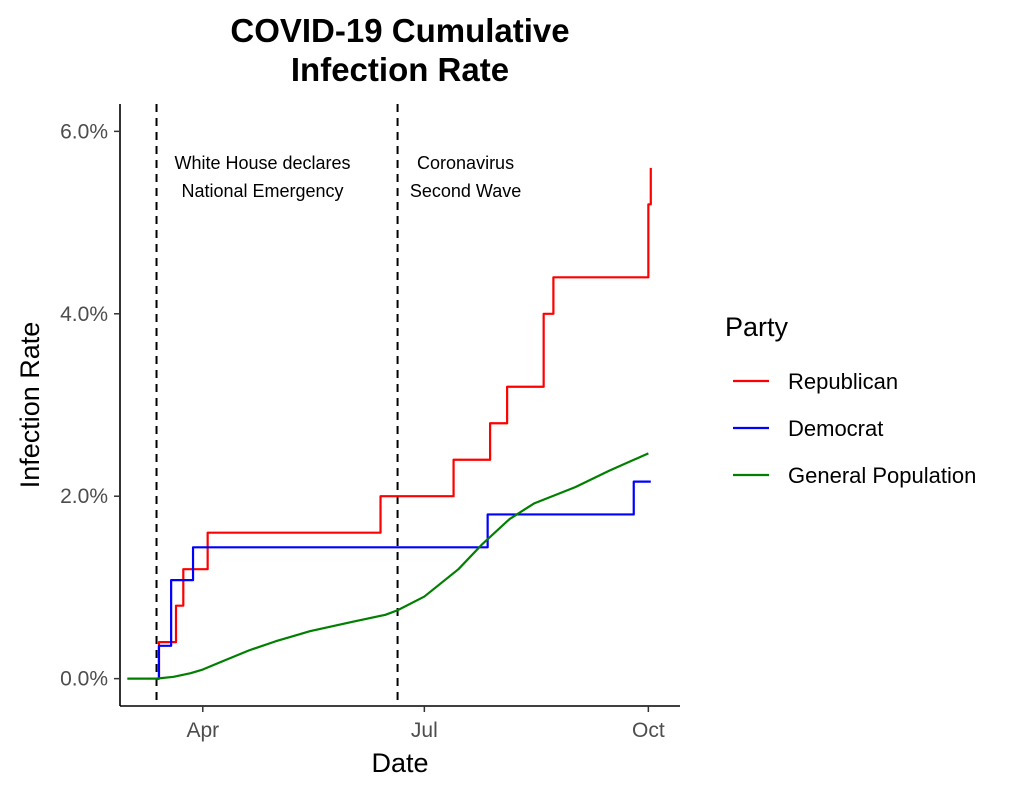 The image size is (1024, 794). Describe the element at coordinates (843, 381) in the screenshot. I see `legend-label-republican: Republican` at that location.